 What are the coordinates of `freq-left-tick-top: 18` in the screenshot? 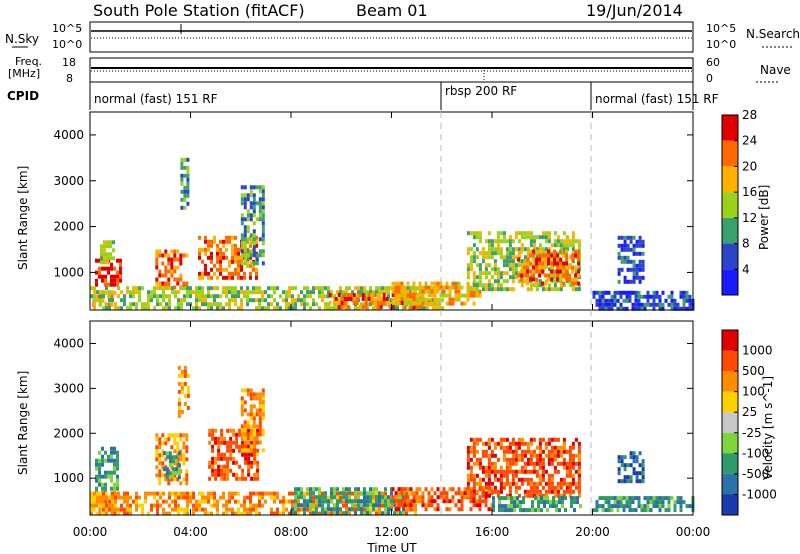 It's located at (69, 62).